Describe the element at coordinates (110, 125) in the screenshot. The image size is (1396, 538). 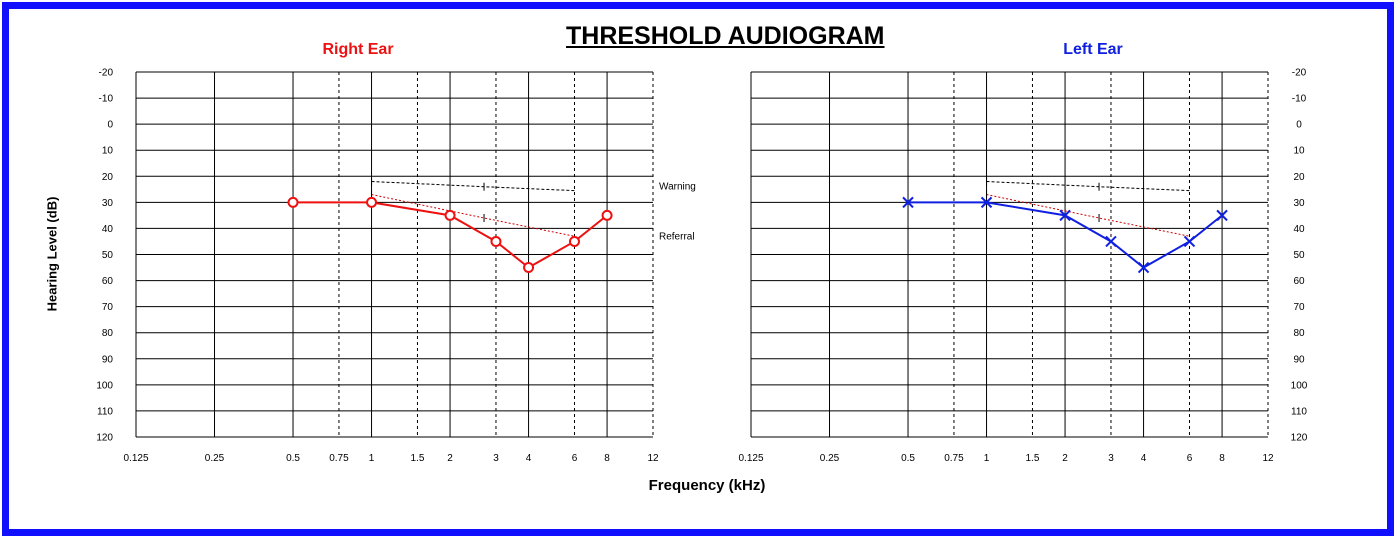
I see `right-ear-y-tick-label: 0` at that location.